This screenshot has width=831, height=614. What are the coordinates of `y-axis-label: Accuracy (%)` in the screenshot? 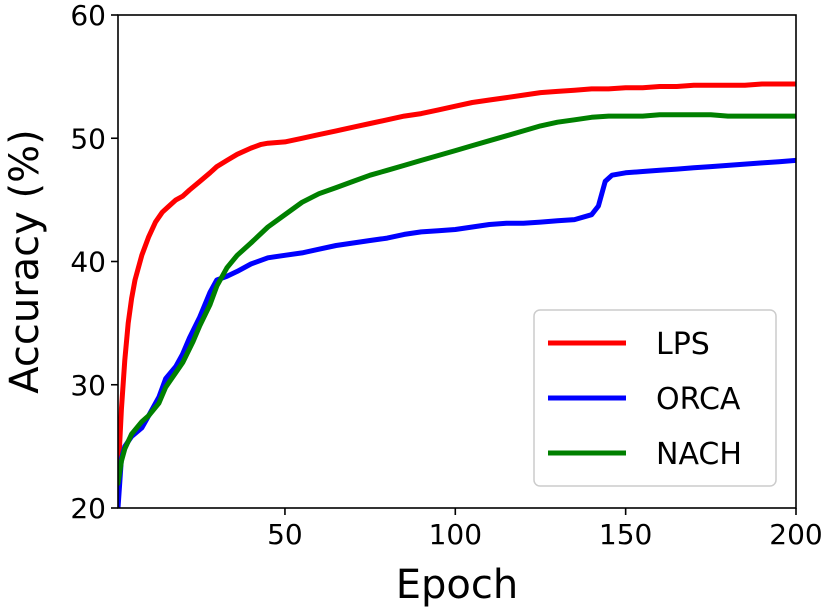 It's located at (25, 261).